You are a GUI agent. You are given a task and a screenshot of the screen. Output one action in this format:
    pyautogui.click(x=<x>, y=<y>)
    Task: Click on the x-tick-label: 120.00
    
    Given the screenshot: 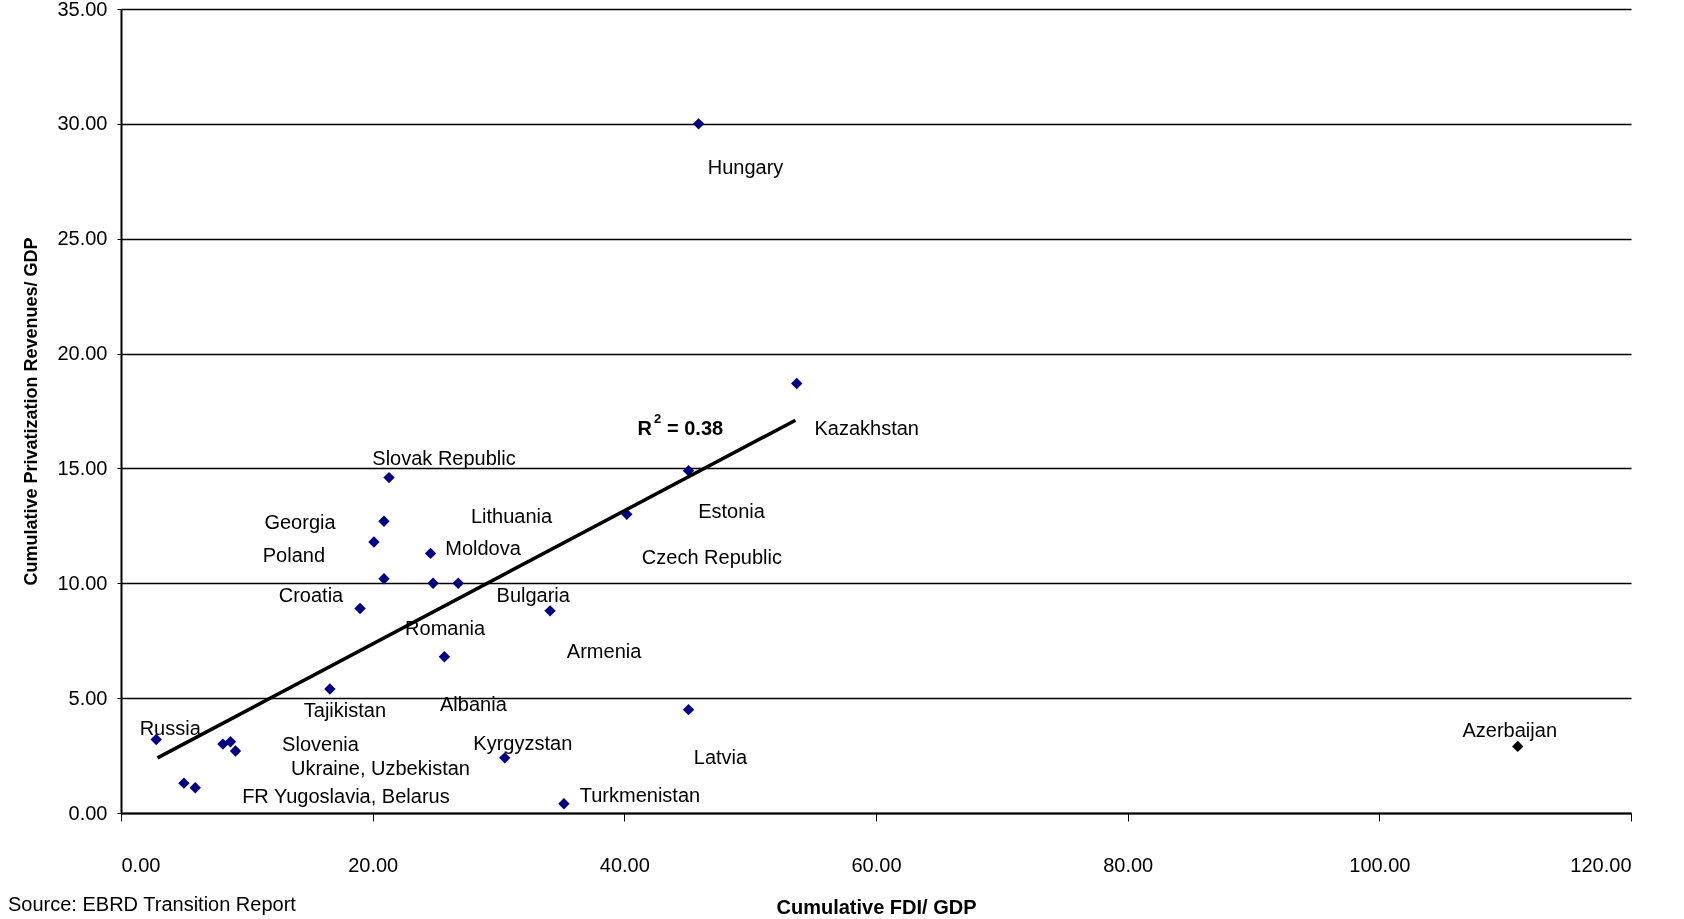 What is the action you would take?
    pyautogui.click(x=1601, y=864)
    